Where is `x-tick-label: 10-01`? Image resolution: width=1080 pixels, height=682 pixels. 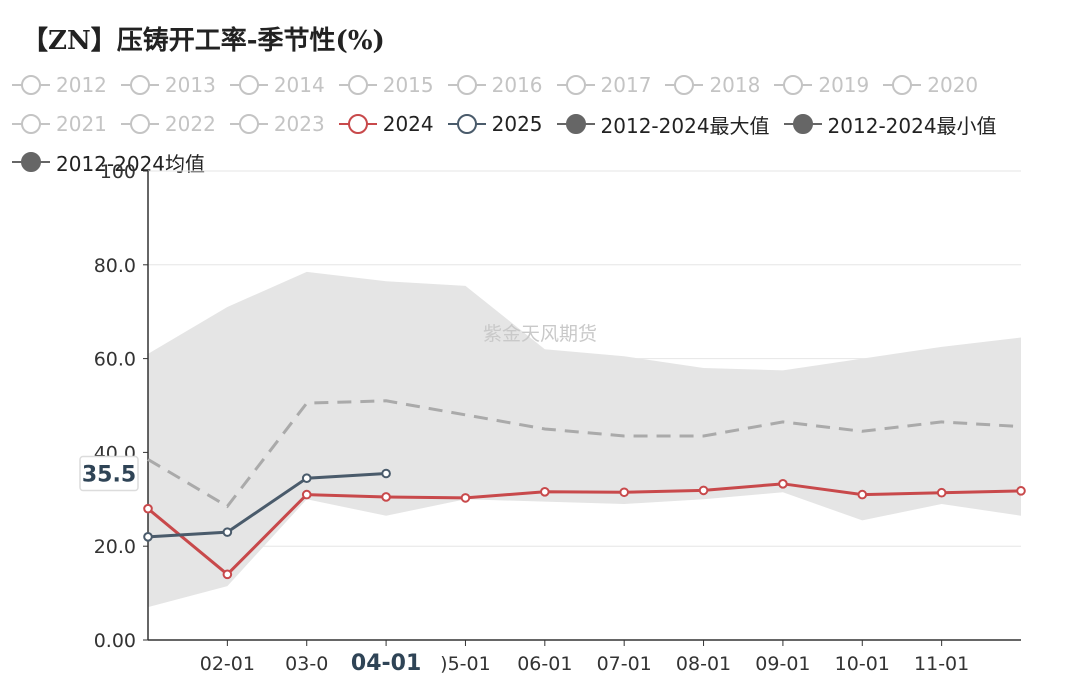
x-tick-label: 10-01 is located at coordinates (862, 664).